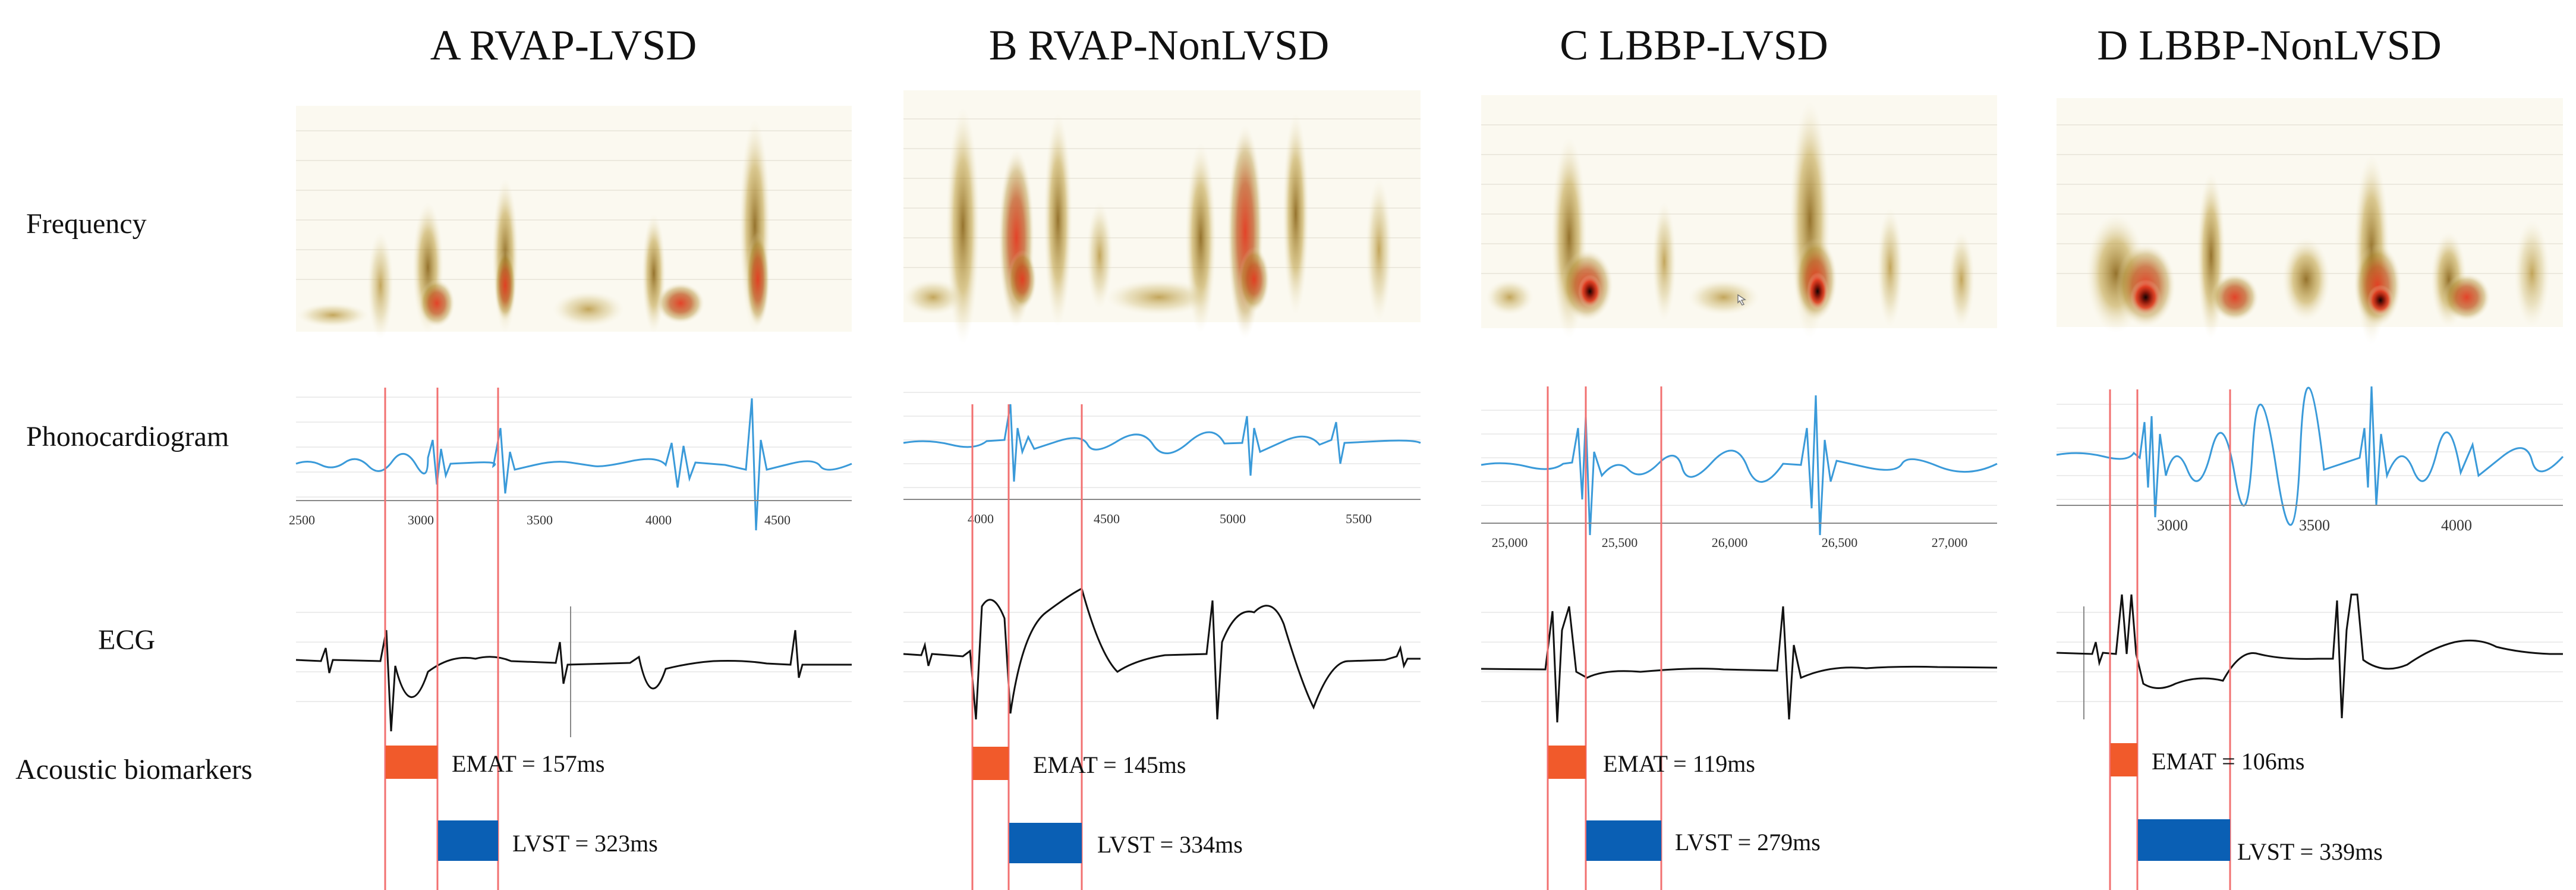 The image size is (2576, 890). What do you see at coordinates (126, 640) in the screenshot?
I see `row-label-ecg: ECG` at bounding box center [126, 640].